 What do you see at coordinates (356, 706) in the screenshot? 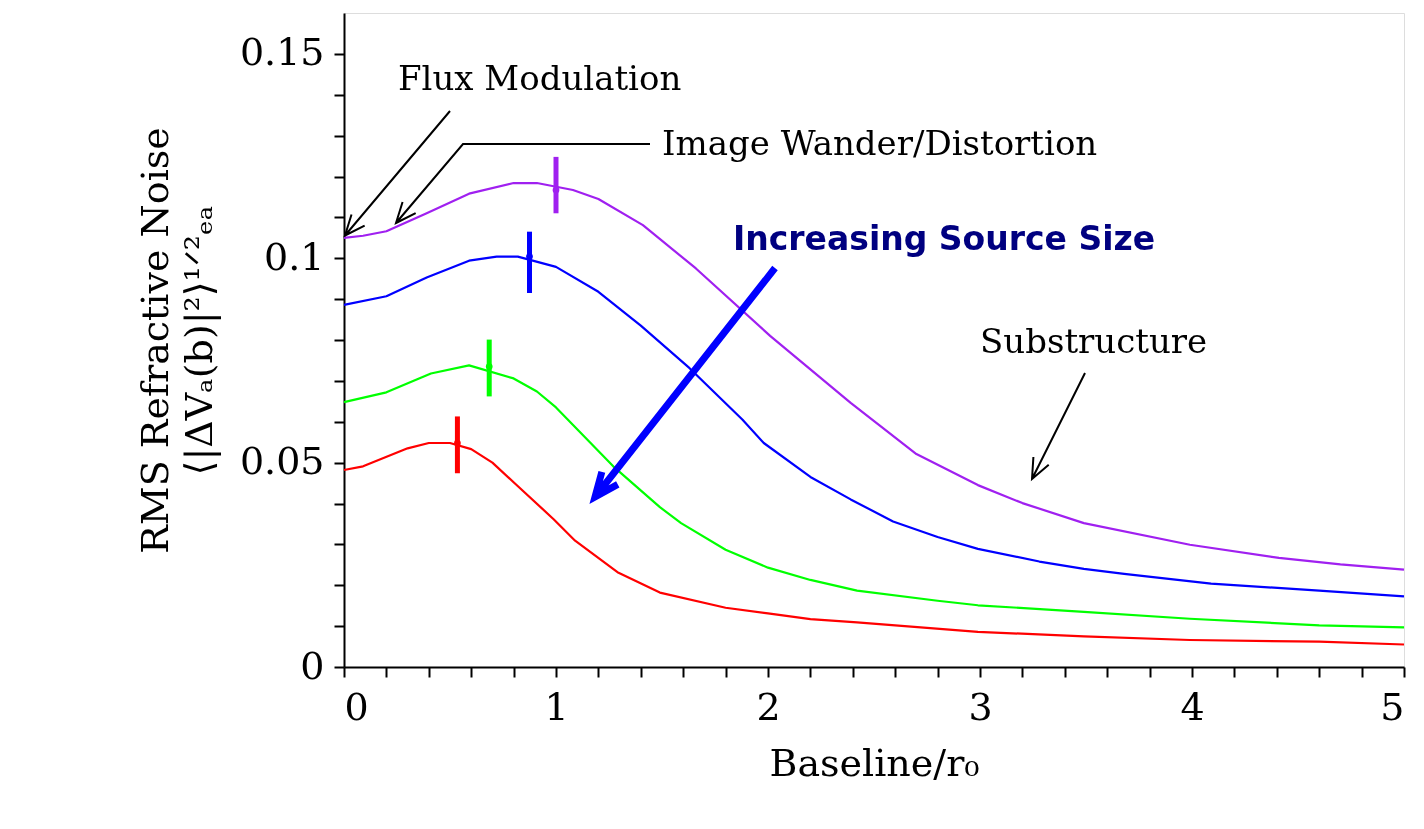
I see `x-tick-label: 0` at bounding box center [356, 706].